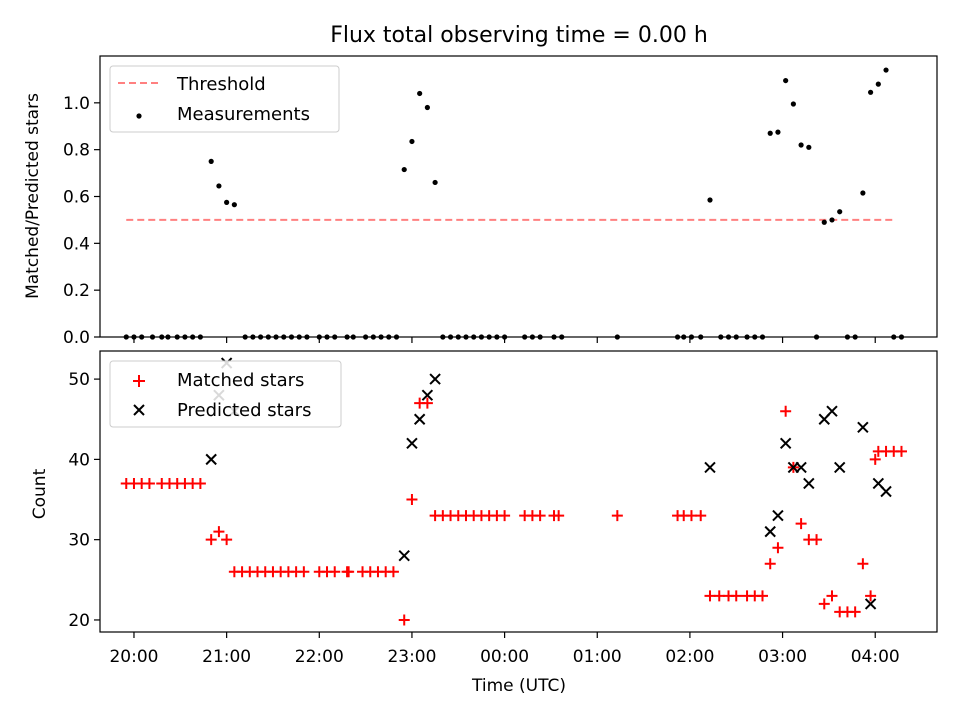  What do you see at coordinates (226, 657) in the screenshot?
I see `x-tick-label: 21:00` at bounding box center [226, 657].